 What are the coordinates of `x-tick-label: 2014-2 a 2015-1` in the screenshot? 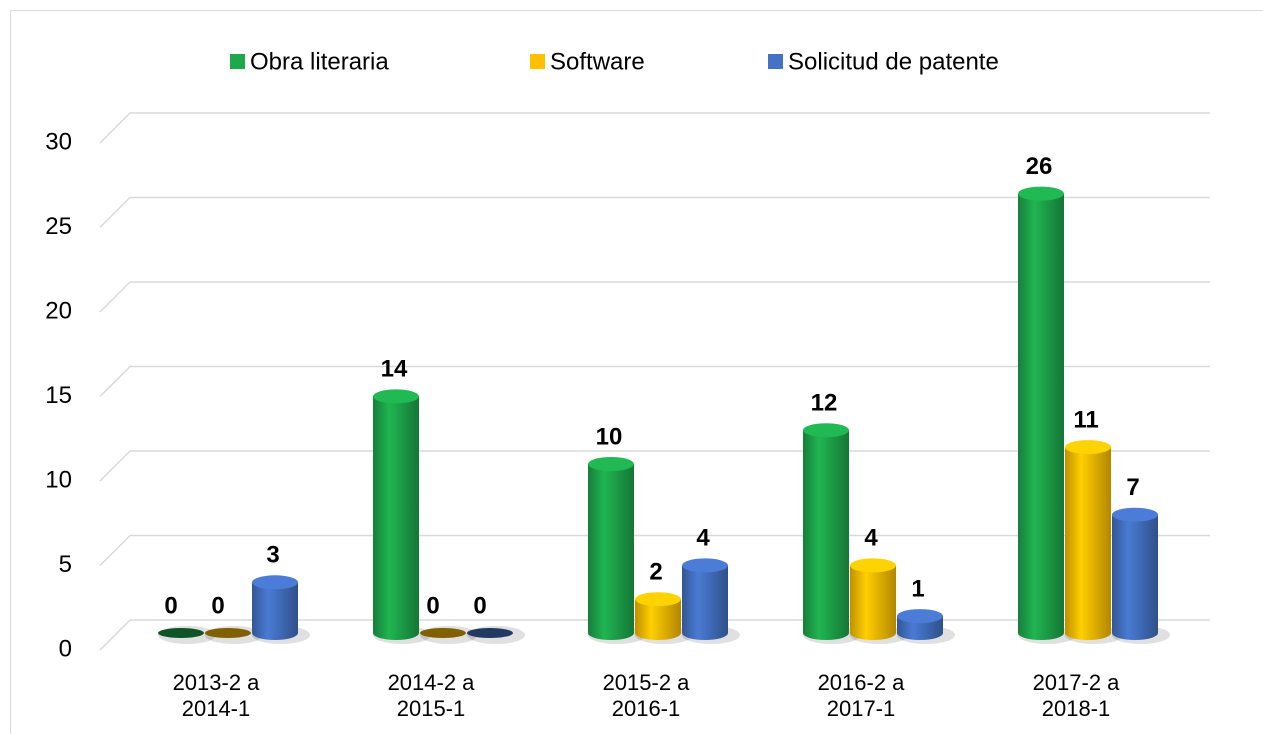 It's located at (431, 695).